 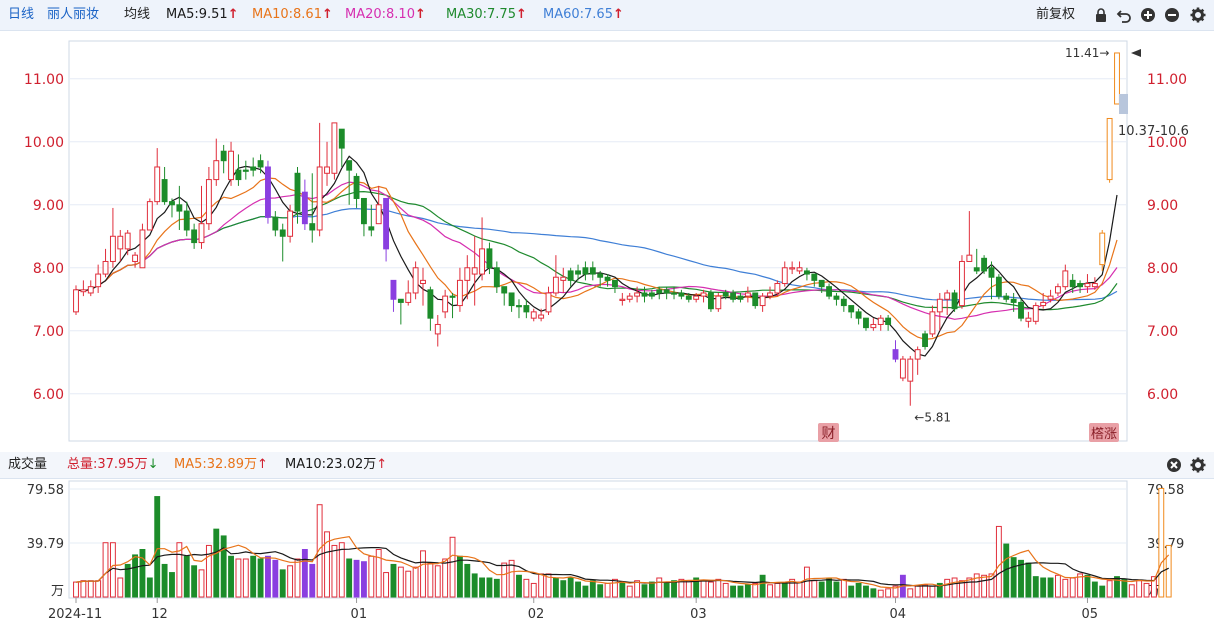 What do you see at coordinates (21, 14) in the screenshot?
I see `period-selector: 日线` at bounding box center [21, 14].